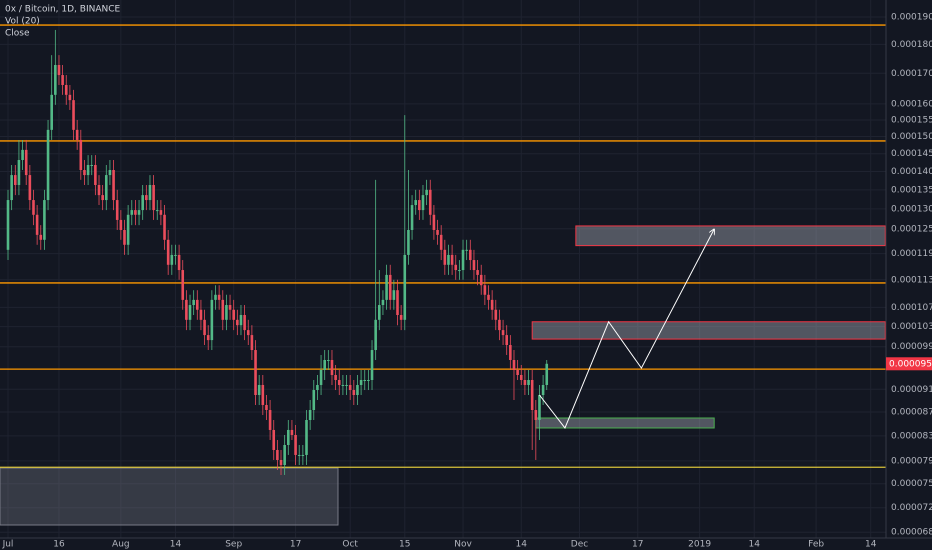 Image resolution: width=932 pixels, height=550 pixels. Describe the element at coordinates (22, 22) in the screenshot. I see `indicator-label: Vol (20)` at that location.